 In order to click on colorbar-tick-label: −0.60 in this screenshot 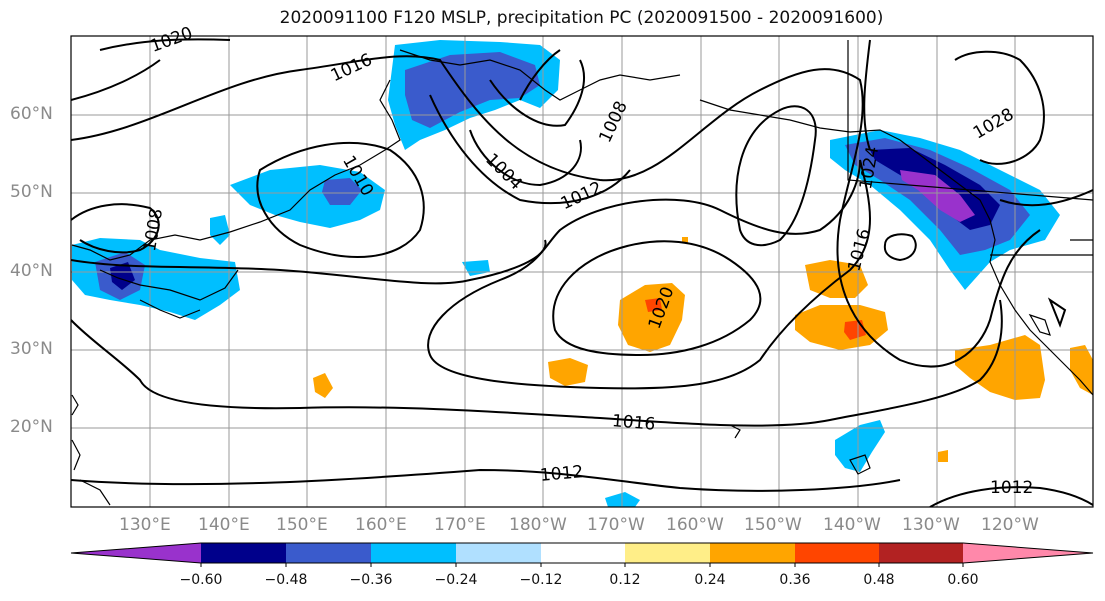, I will do `click(201, 580)`.